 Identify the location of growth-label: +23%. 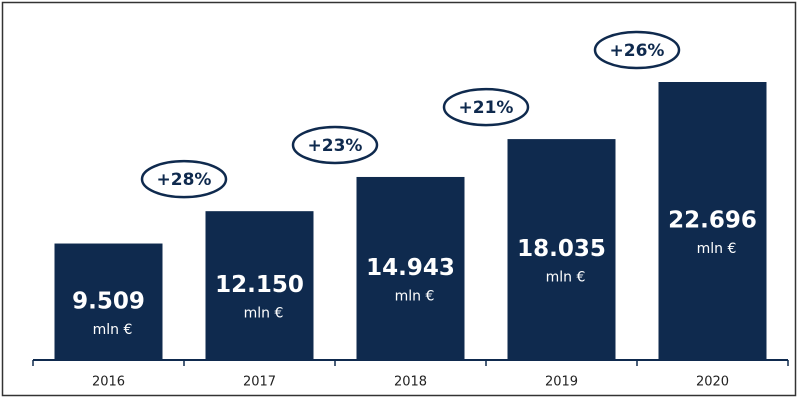
(335, 146).